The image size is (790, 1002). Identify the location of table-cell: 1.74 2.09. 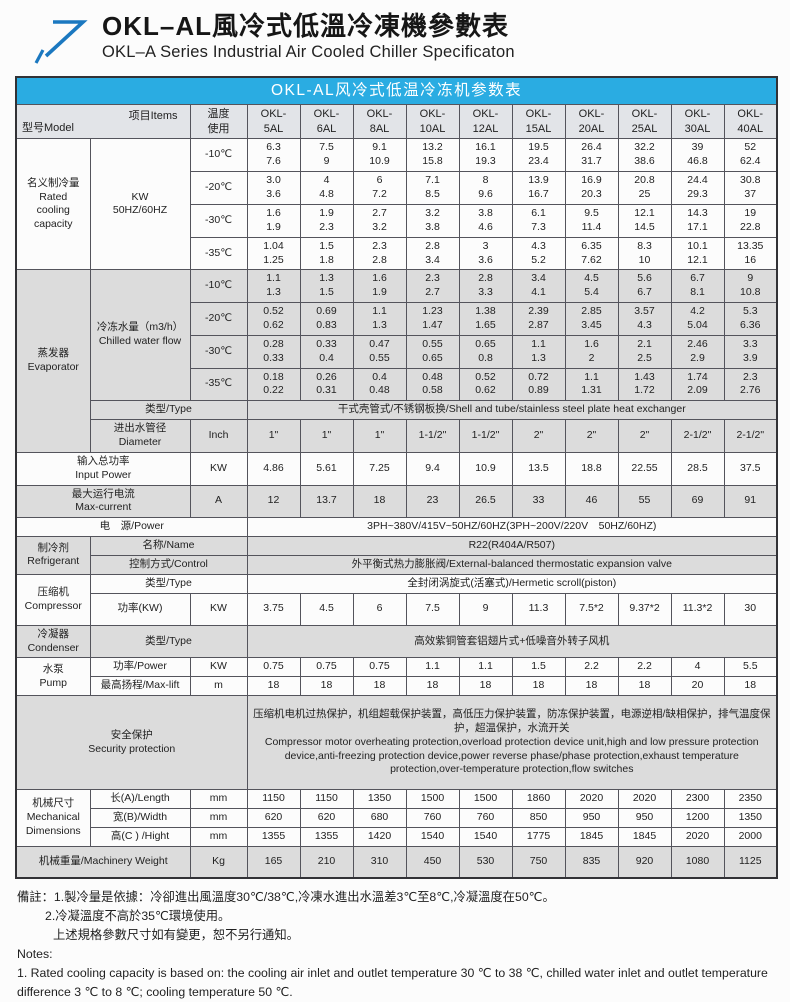
(697, 384).